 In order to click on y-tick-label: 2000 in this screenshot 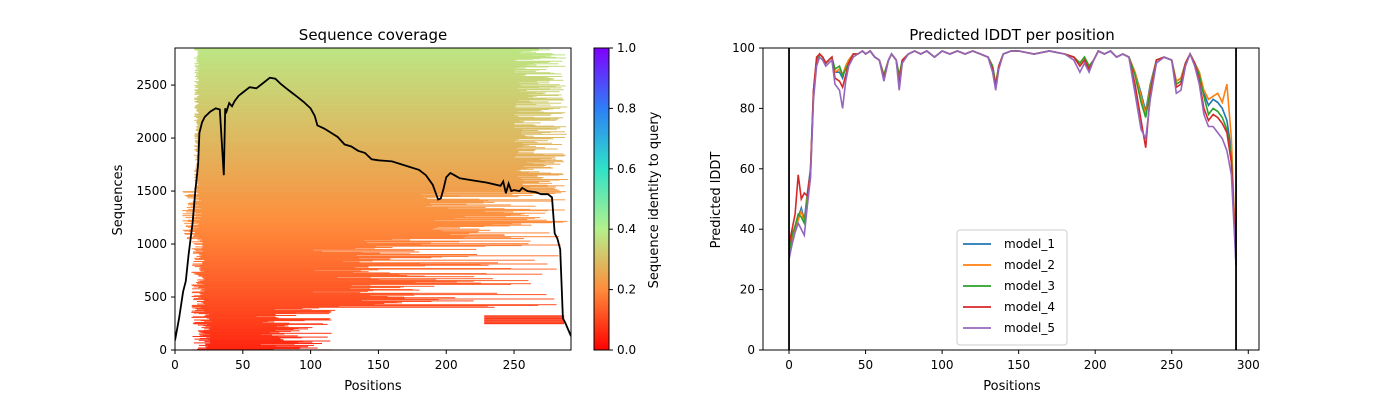, I will do `click(151, 138)`.